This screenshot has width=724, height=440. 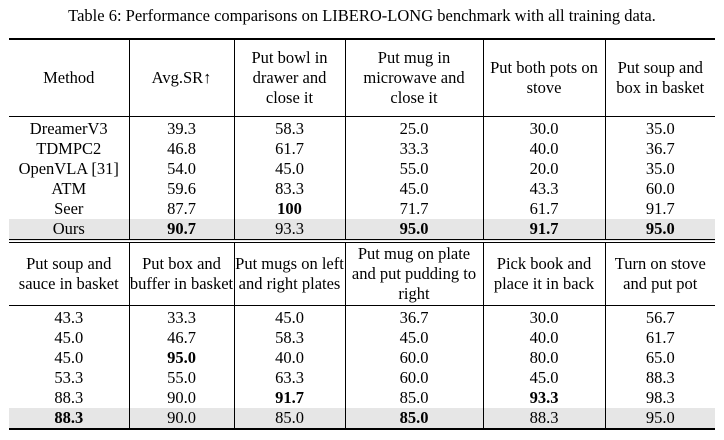 I want to click on value-cell: 46.8, so click(x=182, y=149).